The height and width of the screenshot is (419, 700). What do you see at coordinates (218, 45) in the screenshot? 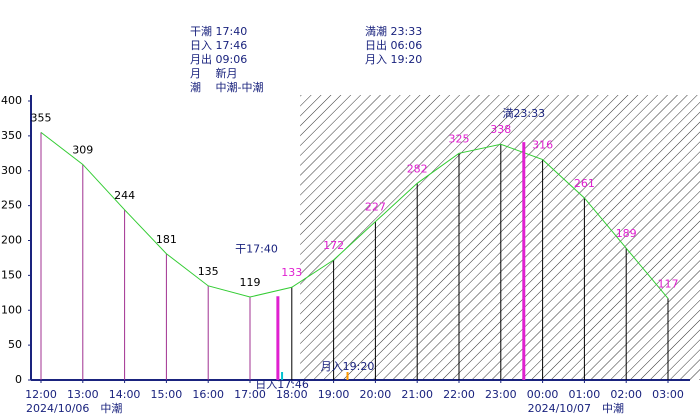
I see `info-text: 日入 17:46` at bounding box center [218, 45].